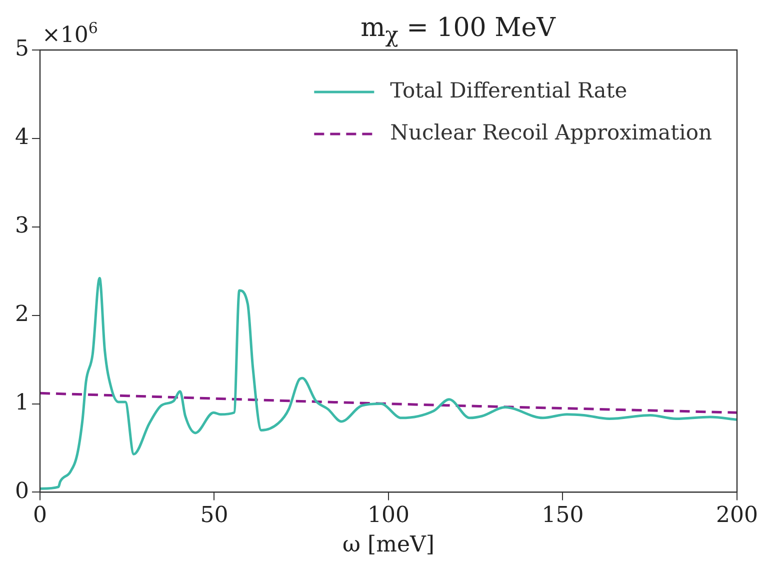  What do you see at coordinates (21, 49) in the screenshot?
I see `y-tick-label: 5` at bounding box center [21, 49].